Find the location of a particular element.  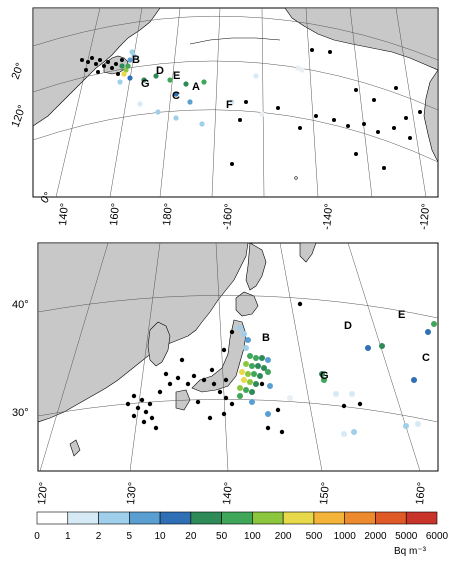

bottom-map-land-korea is located at coordinates (159, 344).